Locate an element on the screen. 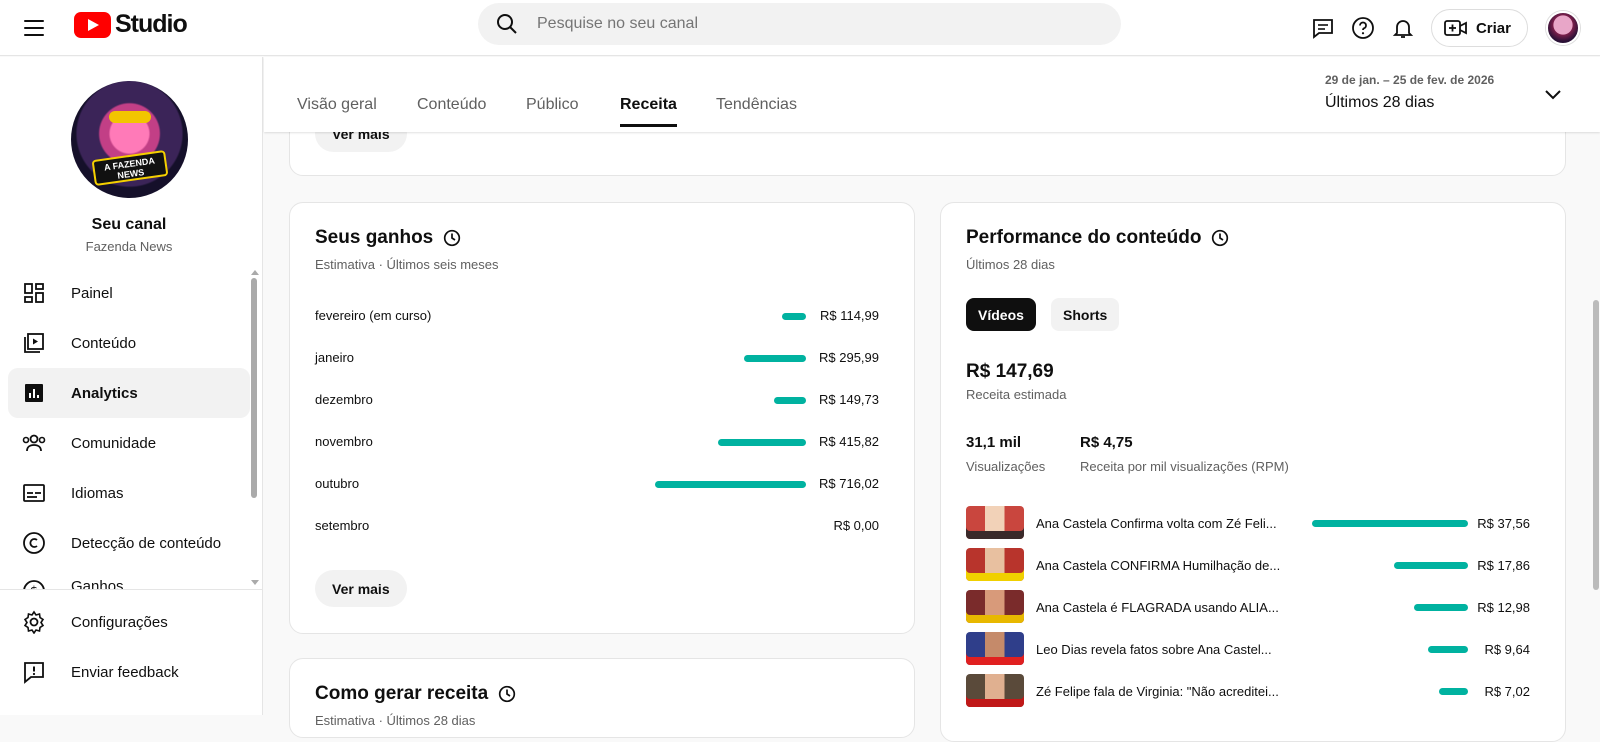  main-scrollbar is located at coordinates (1596, 445).